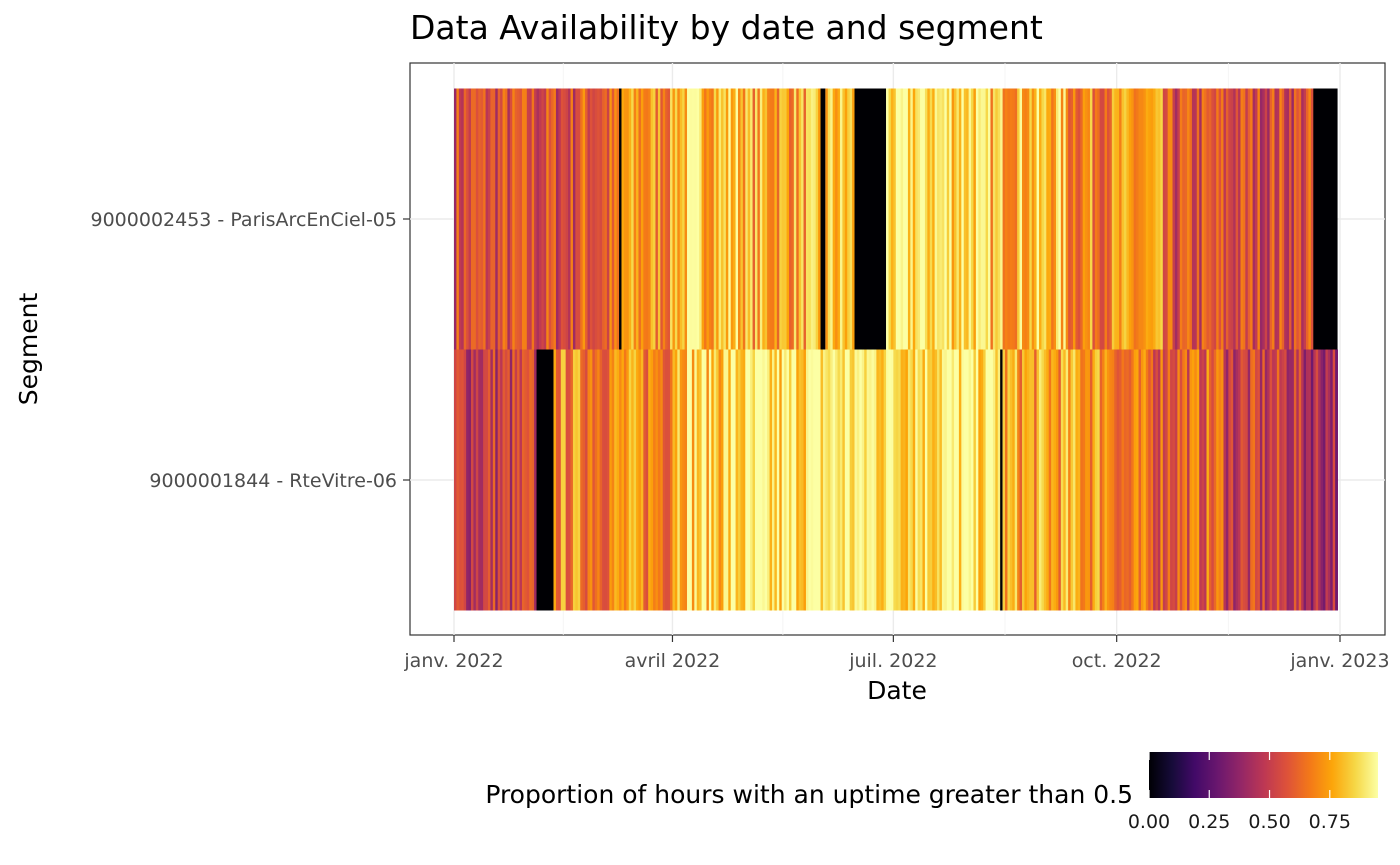  I want to click on heatmap-tile-missing, so click(1325, 219).